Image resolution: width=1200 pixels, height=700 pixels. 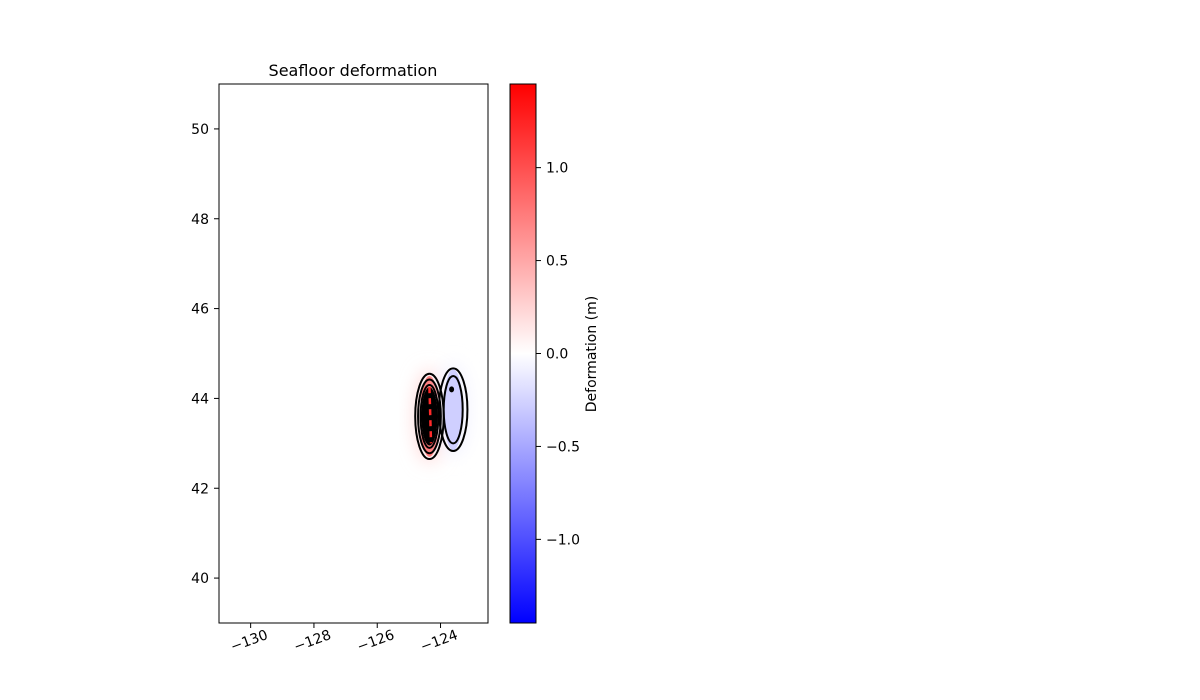 I want to click on heatmap-core-subsidence-lobe, so click(x=453, y=410).